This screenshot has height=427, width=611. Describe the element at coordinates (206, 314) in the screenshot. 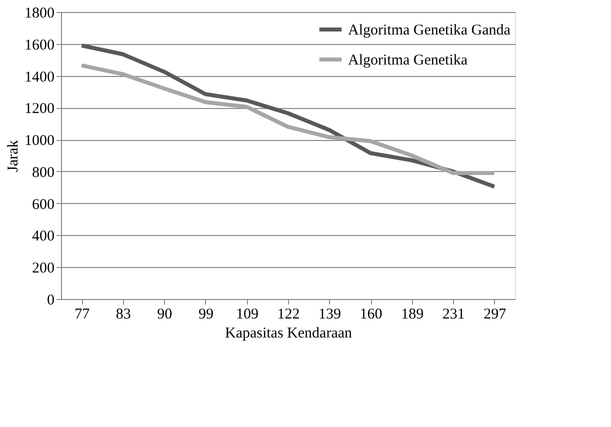

I see `x-tick-label: 99` at that location.